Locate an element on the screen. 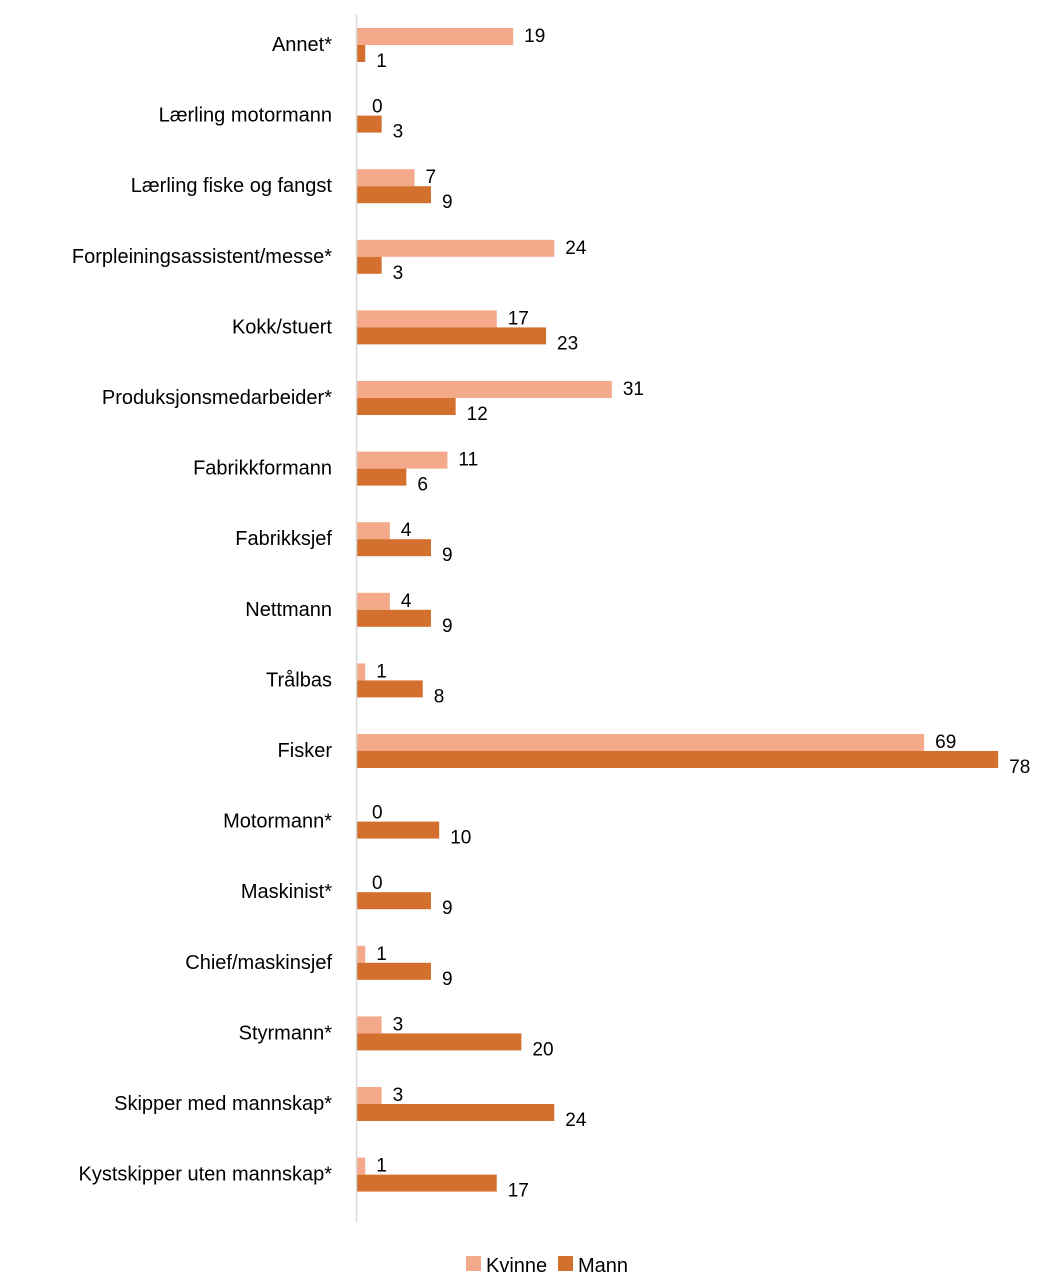 This screenshot has height=1287, width=1041. category-label-fabrikksjef: Fabrikksjef is located at coordinates (283, 539).